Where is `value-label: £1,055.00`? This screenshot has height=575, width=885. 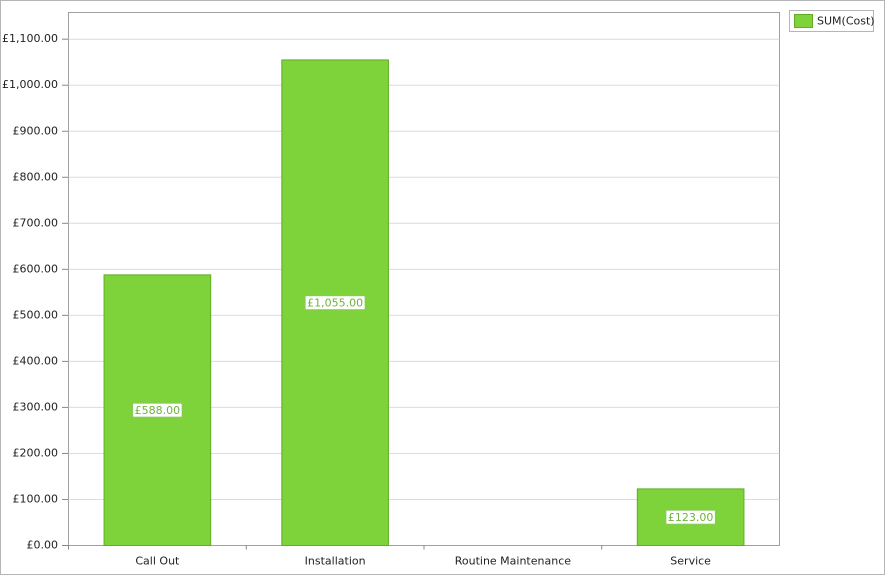 value-label: £1,055.00 is located at coordinates (335, 303).